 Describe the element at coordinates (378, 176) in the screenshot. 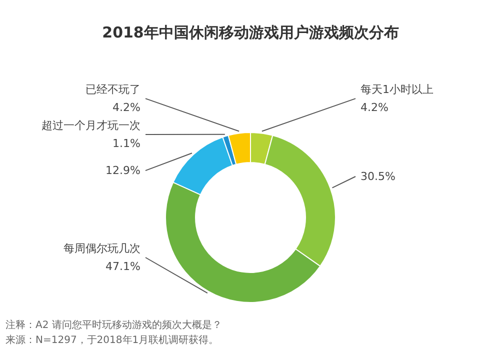

I see `data-label: 30.5%` at that location.